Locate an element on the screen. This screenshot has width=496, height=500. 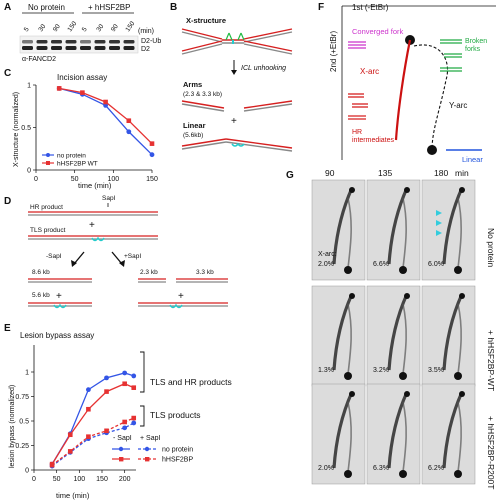
lane-label: 90 is located at coordinates (115, 28).